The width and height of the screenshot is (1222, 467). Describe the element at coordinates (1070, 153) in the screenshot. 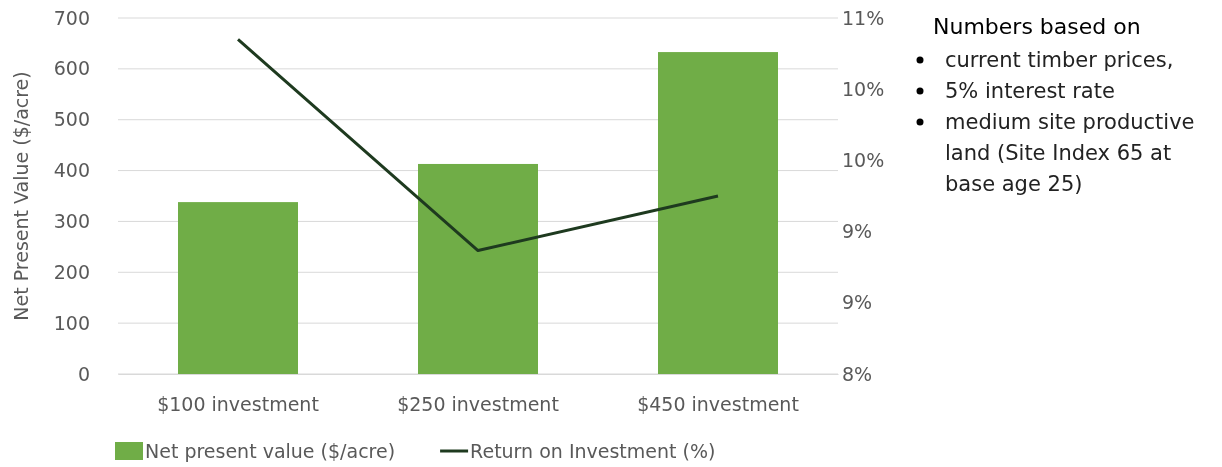

I see `text: medium site productive land (Site Index 65 at base age 25)` at that location.